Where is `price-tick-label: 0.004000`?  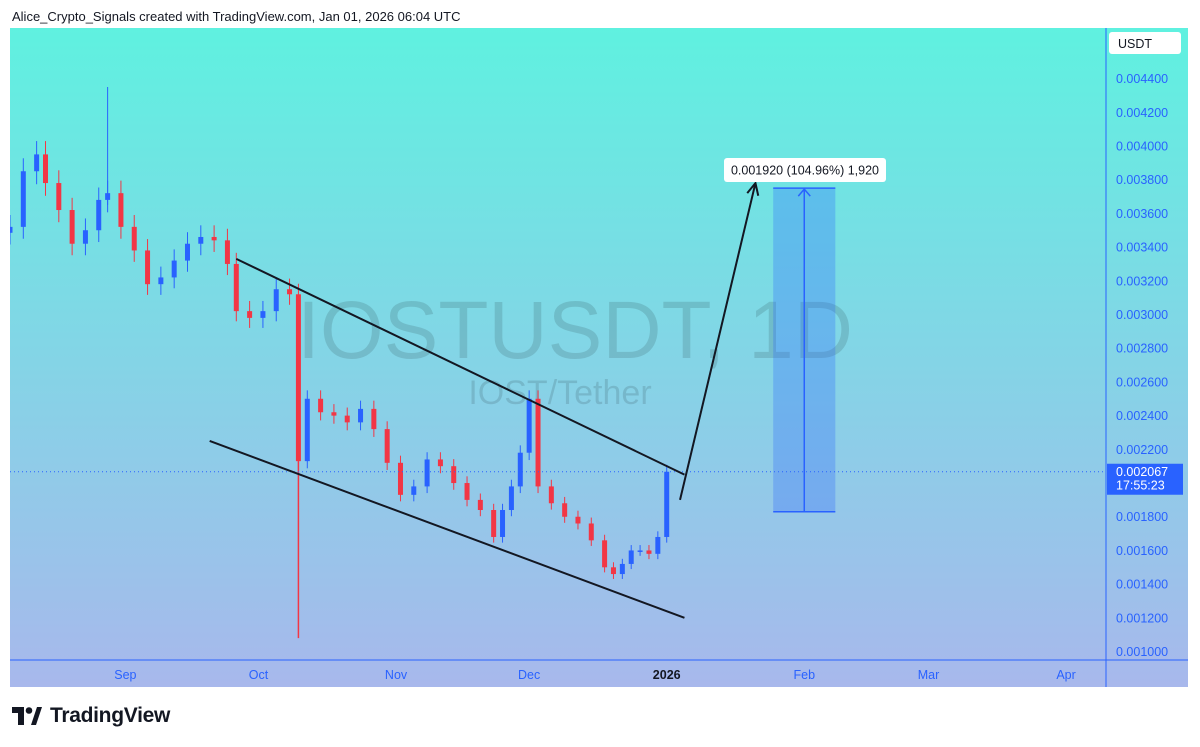 price-tick-label: 0.004000 is located at coordinates (1142, 146).